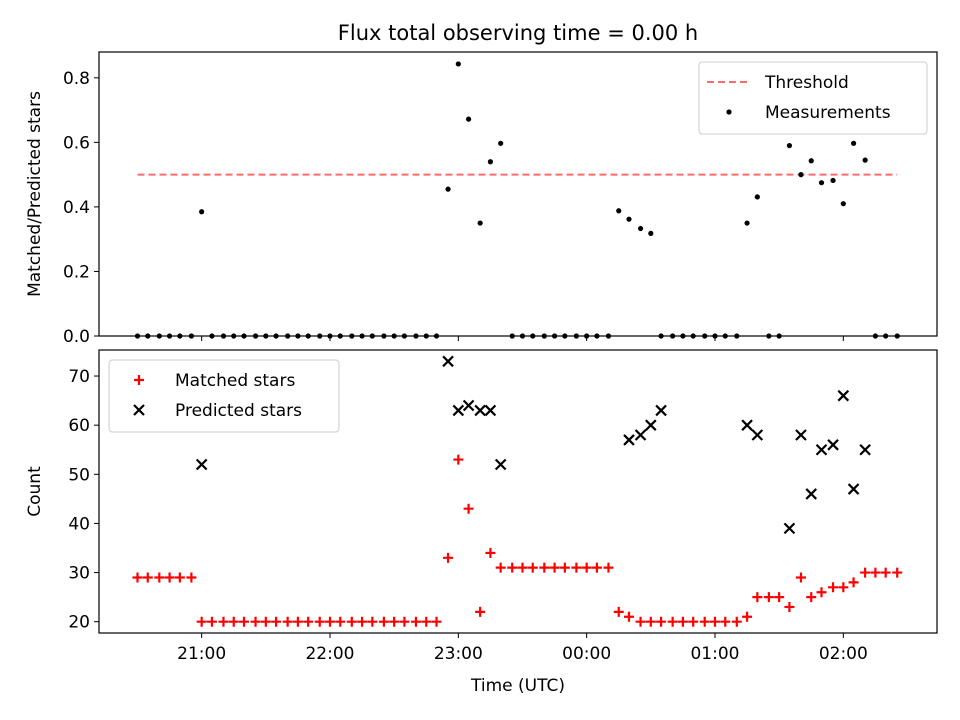 This screenshot has height=720, width=960. I want to click on y-tick-label: 0.8, so click(76, 79).